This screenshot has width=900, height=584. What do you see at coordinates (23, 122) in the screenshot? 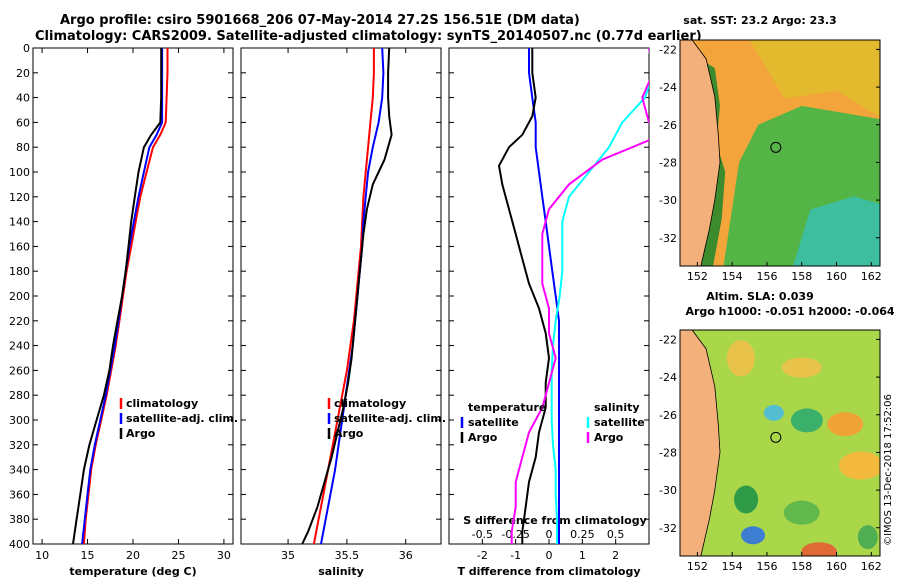
I see `y-tick-label: 60` at bounding box center [23, 122].